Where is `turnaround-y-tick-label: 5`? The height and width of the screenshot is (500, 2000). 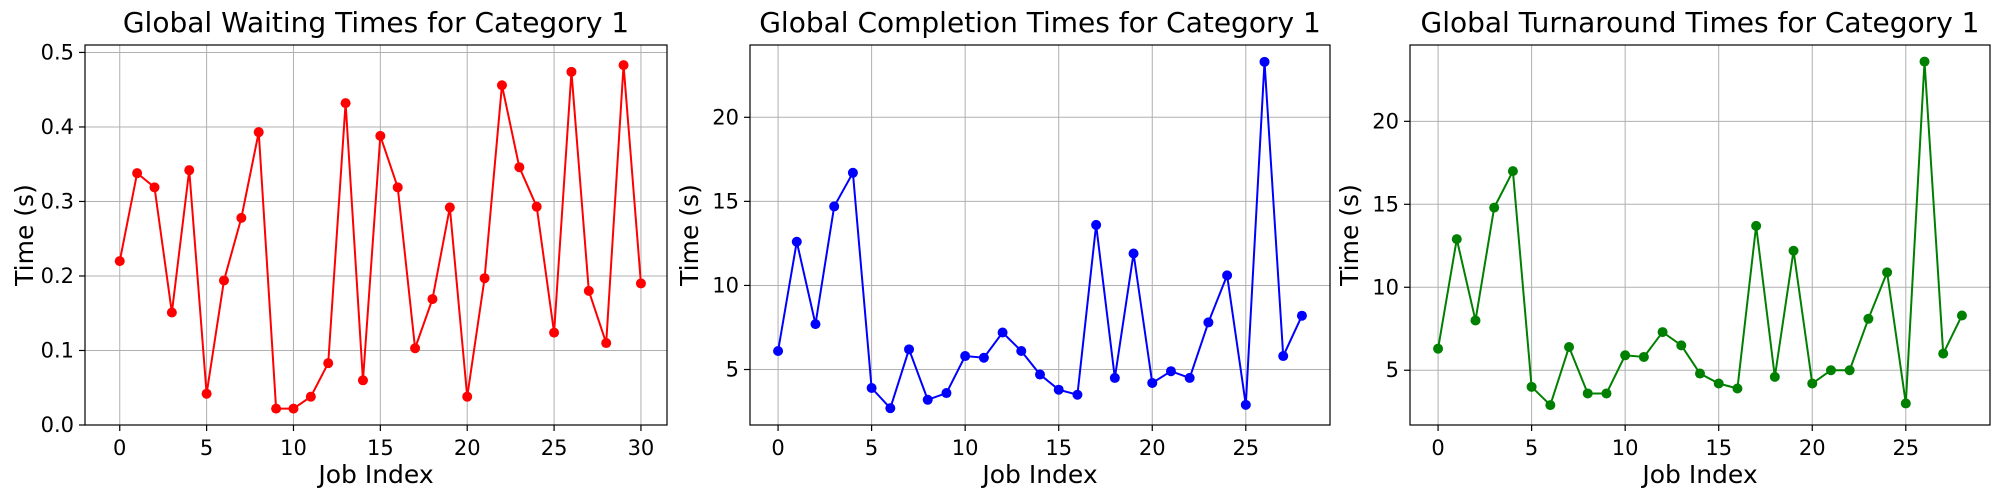
turnaround-y-tick-label: 5 is located at coordinates (1392, 370).